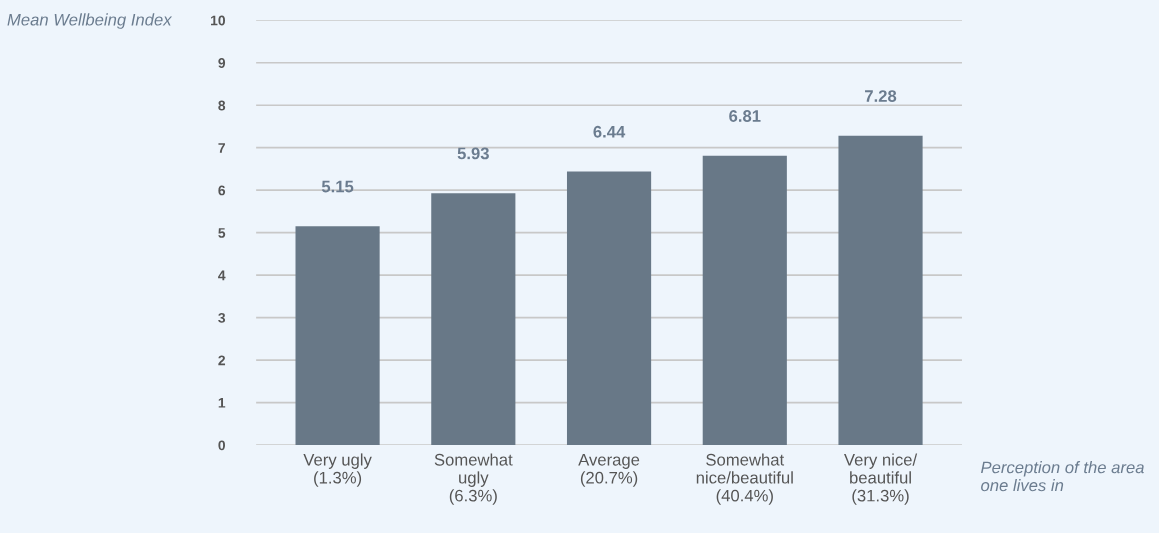  Describe the element at coordinates (222, 403) in the screenshot. I see `y-tick-label: 1` at that location.